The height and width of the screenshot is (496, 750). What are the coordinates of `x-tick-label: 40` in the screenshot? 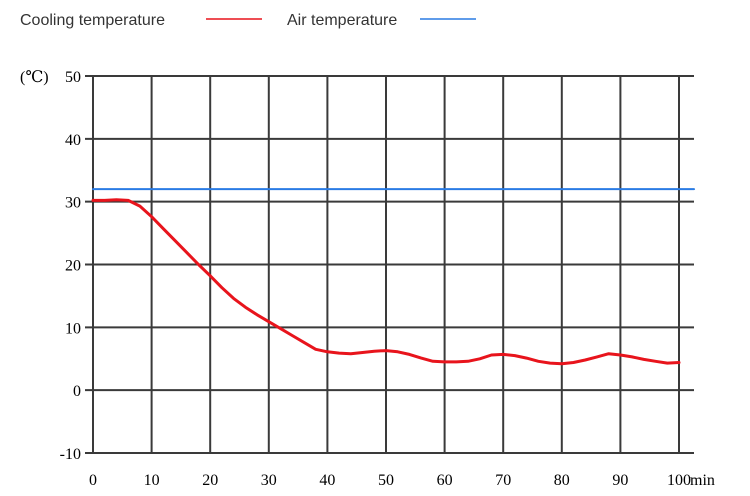 It's located at (327, 480).